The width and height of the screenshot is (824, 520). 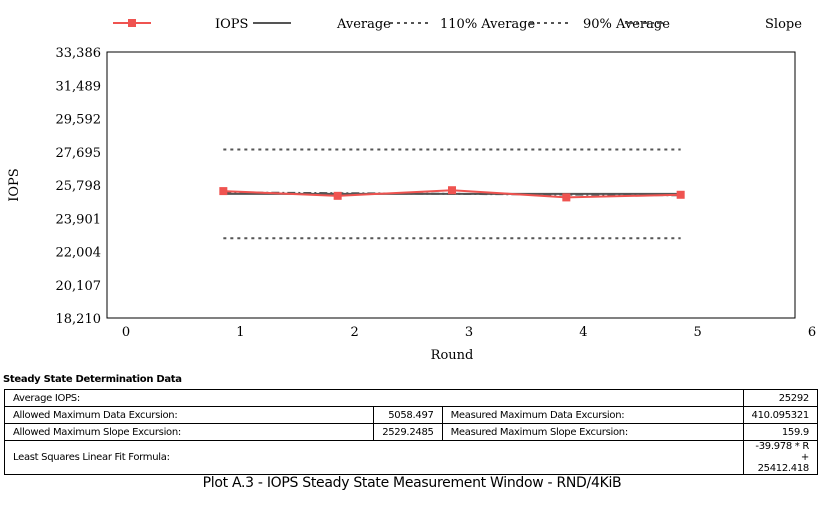 What do you see at coordinates (592, 415) in the screenshot?
I see `measured-data-label: Measured Maximum Data Excursion:` at bounding box center [592, 415].